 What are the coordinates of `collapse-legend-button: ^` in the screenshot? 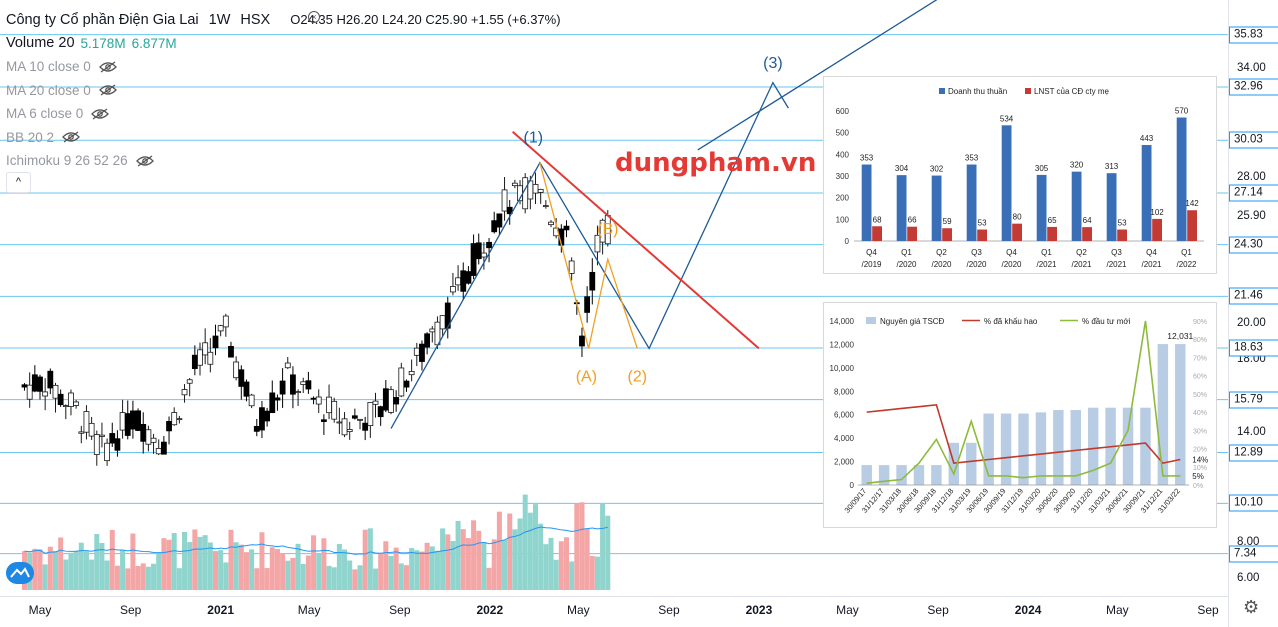 It's located at (18, 182).